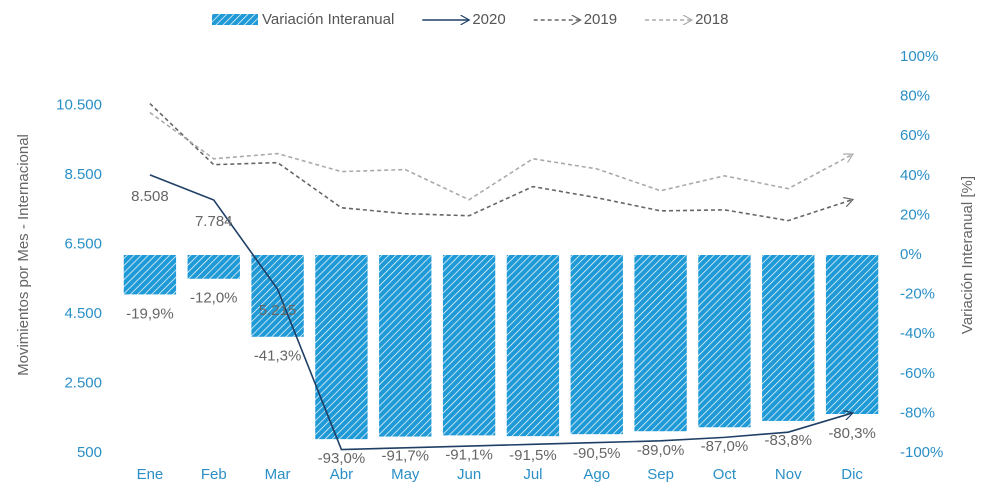 Image resolution: width=981 pixels, height=492 pixels. What do you see at coordinates (278, 310) in the screenshot?
I see `data-label: 5.215` at bounding box center [278, 310].